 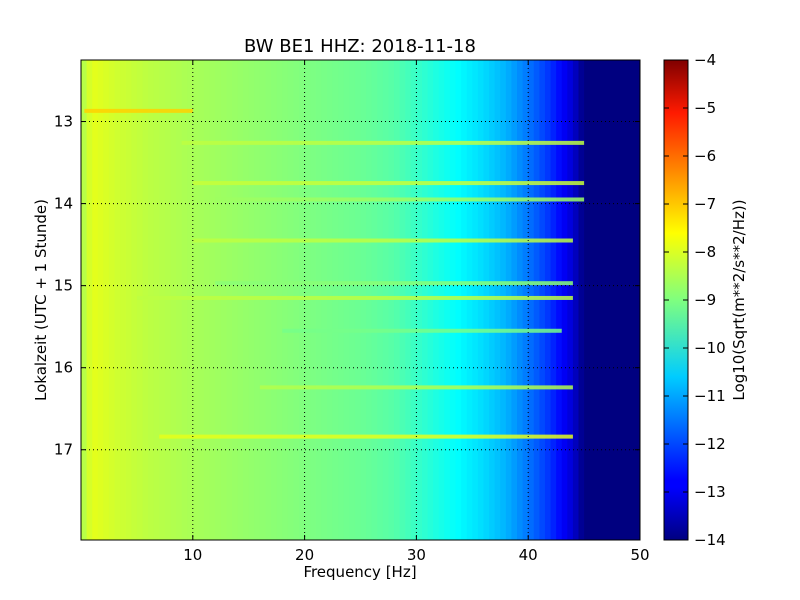 I want to click on y-axis-label: Lokalzeit (UTC + 1 Stunde), so click(x=41, y=300).